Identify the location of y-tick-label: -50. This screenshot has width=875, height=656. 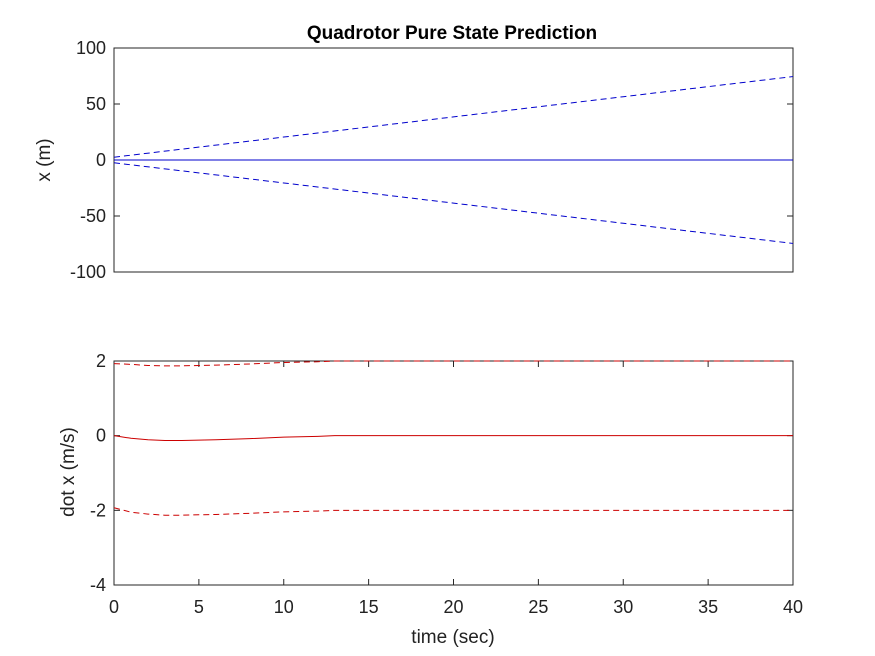
(93, 216).